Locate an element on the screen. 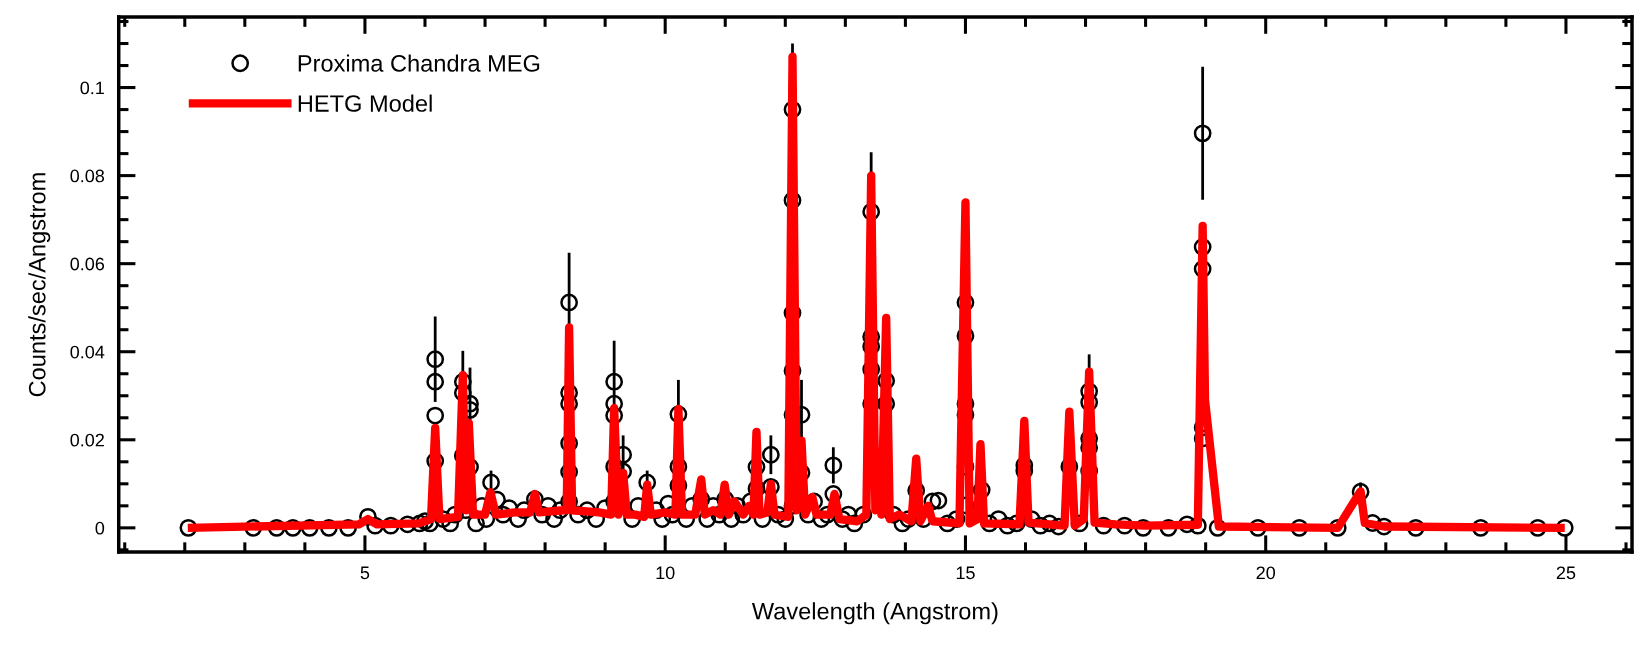 The image size is (1649, 658). y-tick-label: 0 is located at coordinates (100, 528).